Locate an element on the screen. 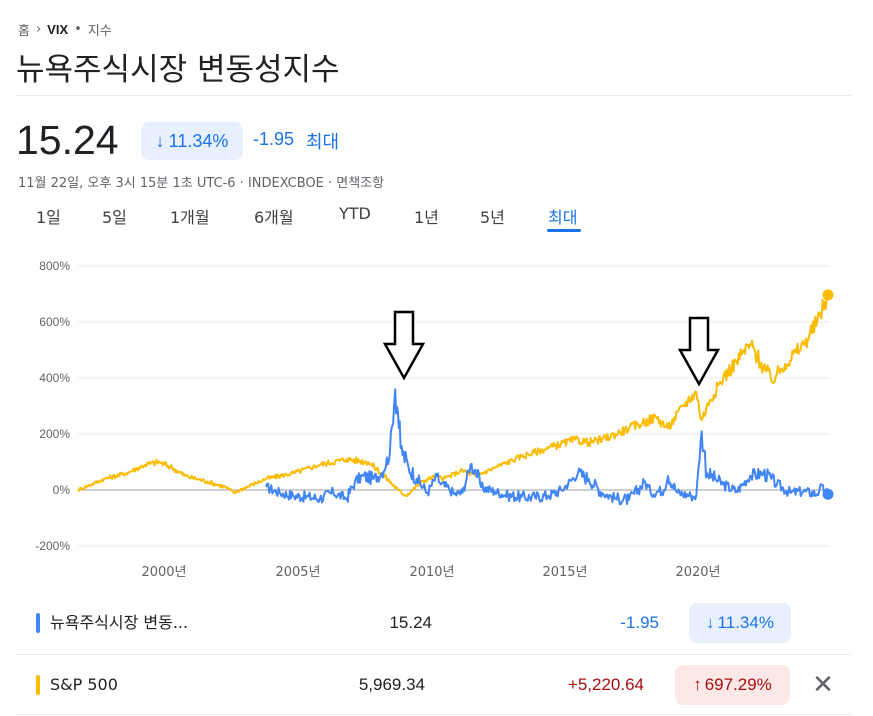 The width and height of the screenshot is (873, 716). tab-max: 최대 is located at coordinates (563, 217).